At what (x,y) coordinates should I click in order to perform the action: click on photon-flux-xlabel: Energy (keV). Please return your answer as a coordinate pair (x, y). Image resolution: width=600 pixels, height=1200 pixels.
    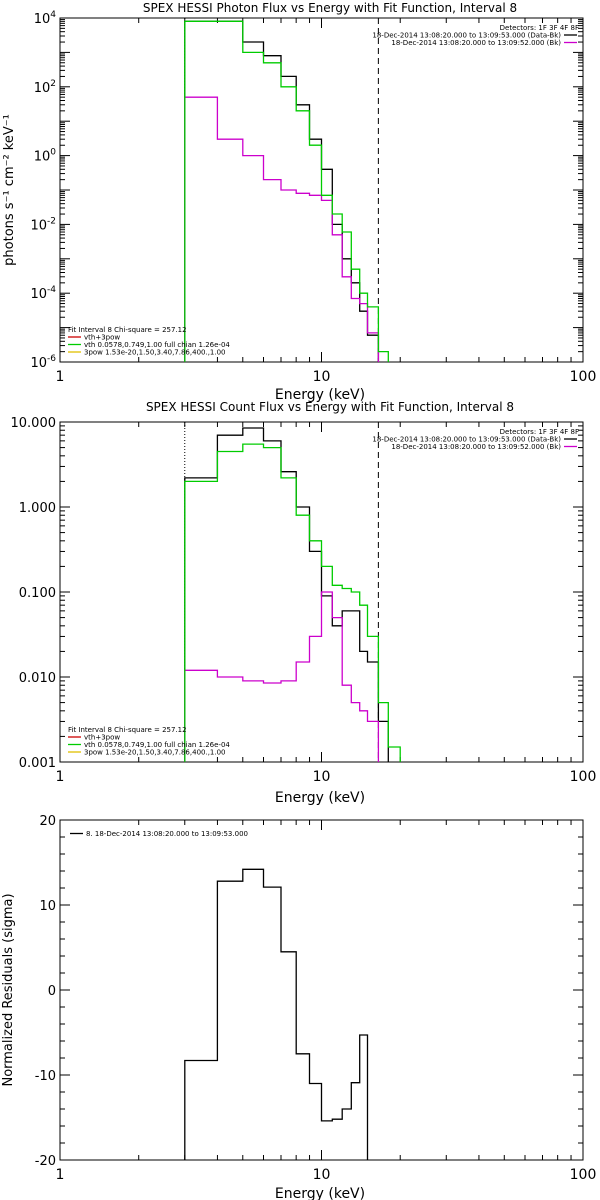
    Looking at the image, I should click on (320, 395).